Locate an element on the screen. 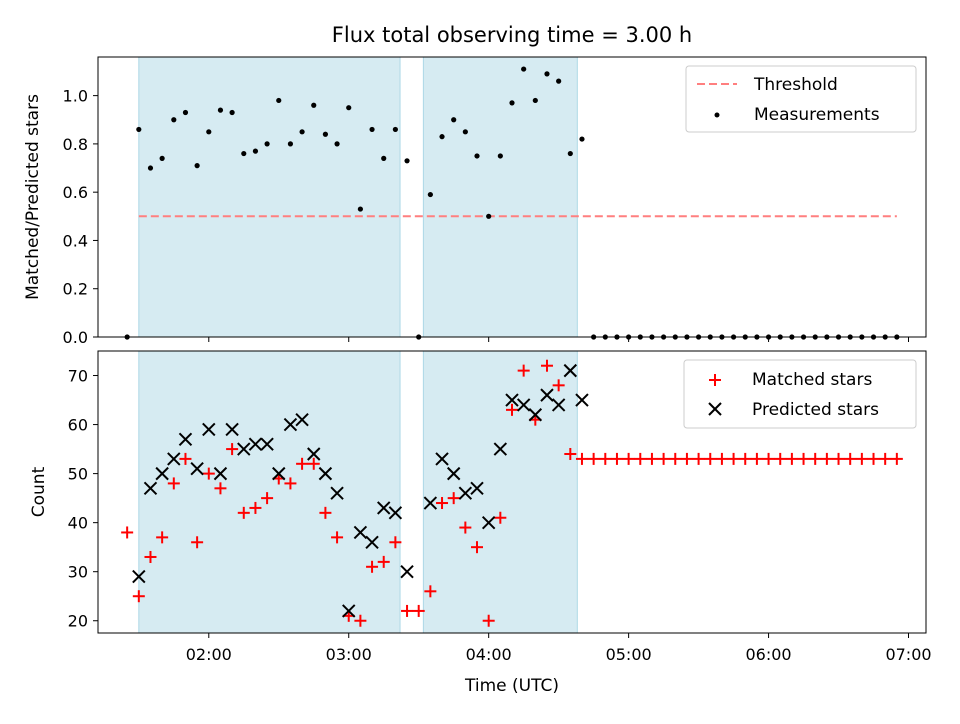 Image resolution: width=960 pixels, height=724 pixels. bottom-legend-box is located at coordinates (800, 394).